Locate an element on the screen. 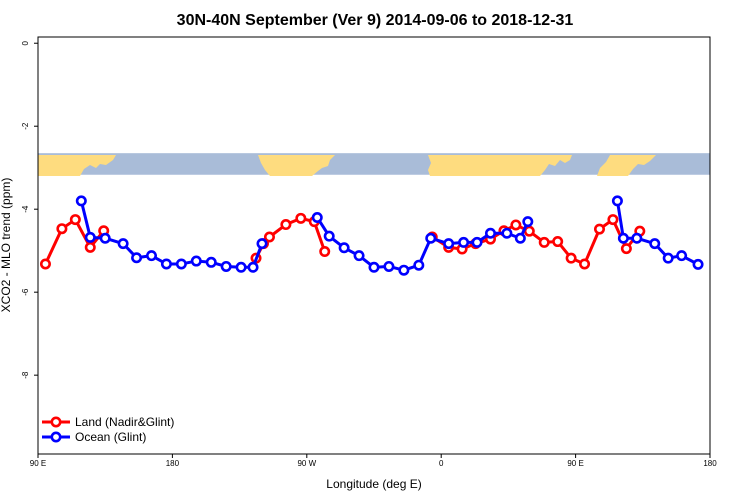 This screenshot has height=500, width=750. series-layer is located at coordinates (371, 235).